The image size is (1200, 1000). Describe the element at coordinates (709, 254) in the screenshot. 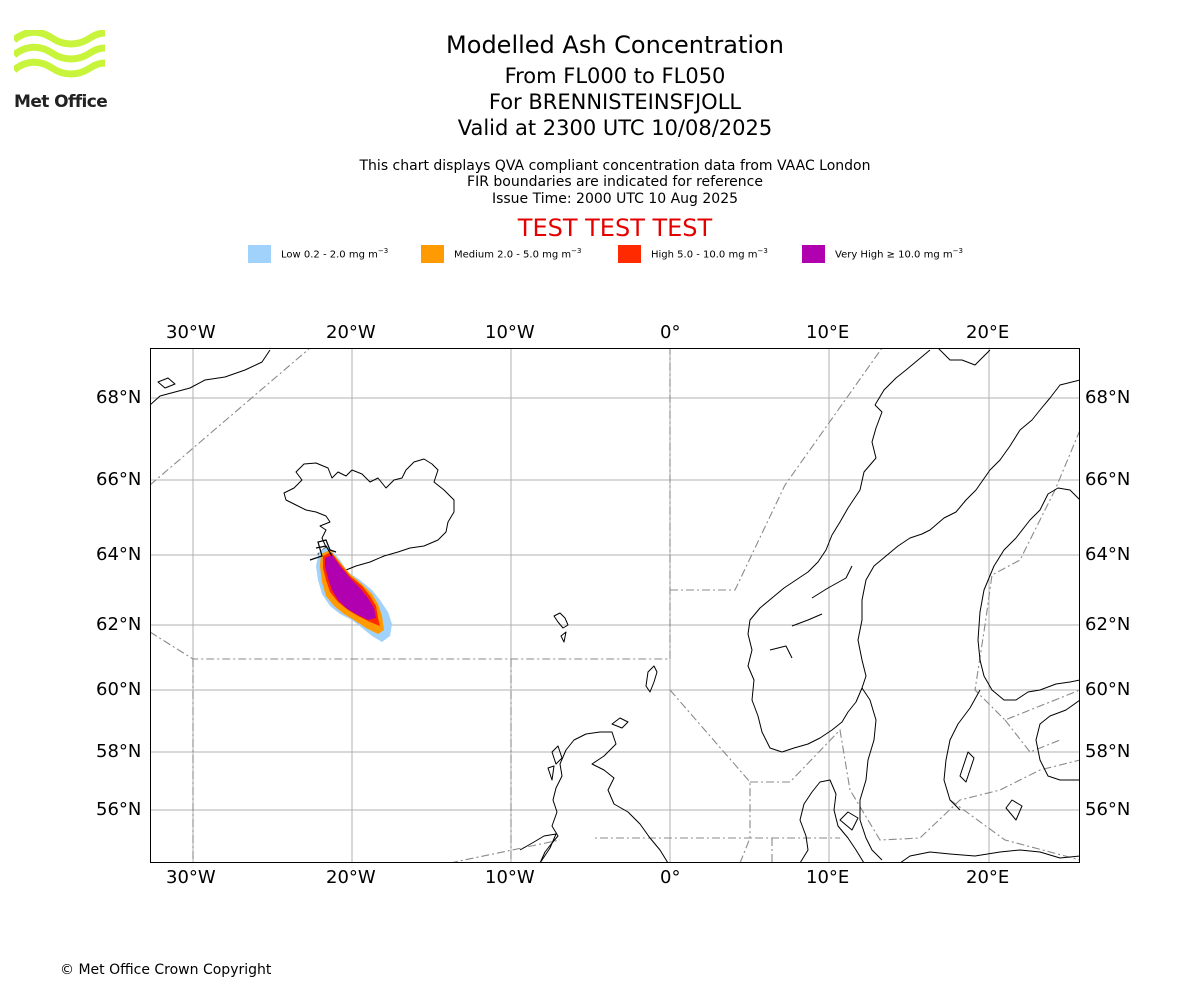

I see `legend-label: High 5.0 - 10.0 mg m−3` at that location.